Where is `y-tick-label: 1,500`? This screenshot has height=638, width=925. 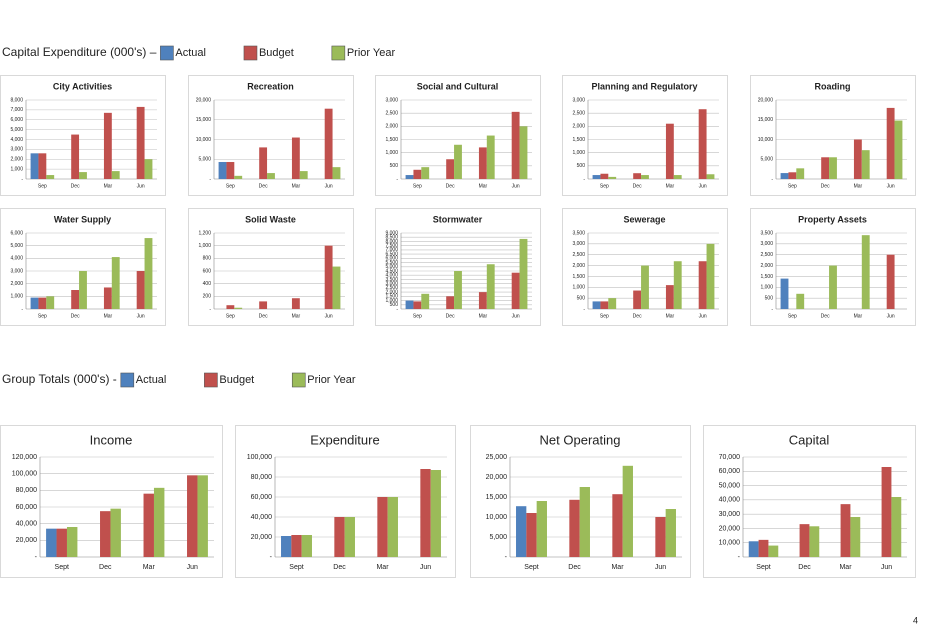 y-tick-label: 1,500 is located at coordinates (578, 140).